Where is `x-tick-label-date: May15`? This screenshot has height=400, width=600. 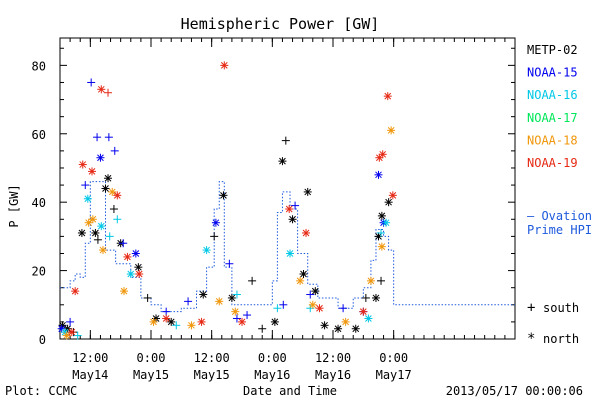 x-tick-label-date: May15 is located at coordinates (212, 375).